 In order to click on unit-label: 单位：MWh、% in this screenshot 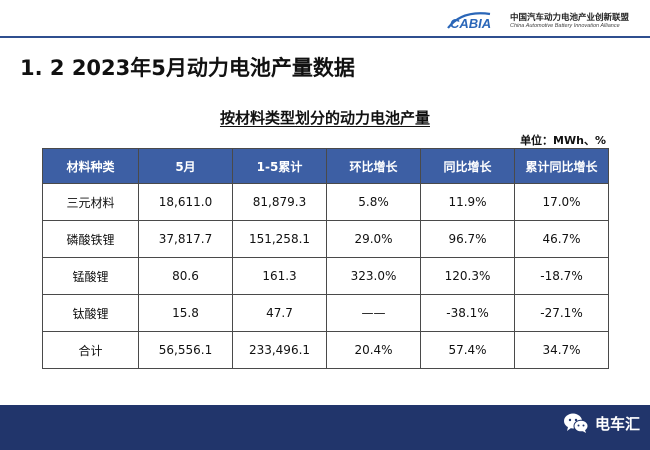, I will do `click(563, 140)`.